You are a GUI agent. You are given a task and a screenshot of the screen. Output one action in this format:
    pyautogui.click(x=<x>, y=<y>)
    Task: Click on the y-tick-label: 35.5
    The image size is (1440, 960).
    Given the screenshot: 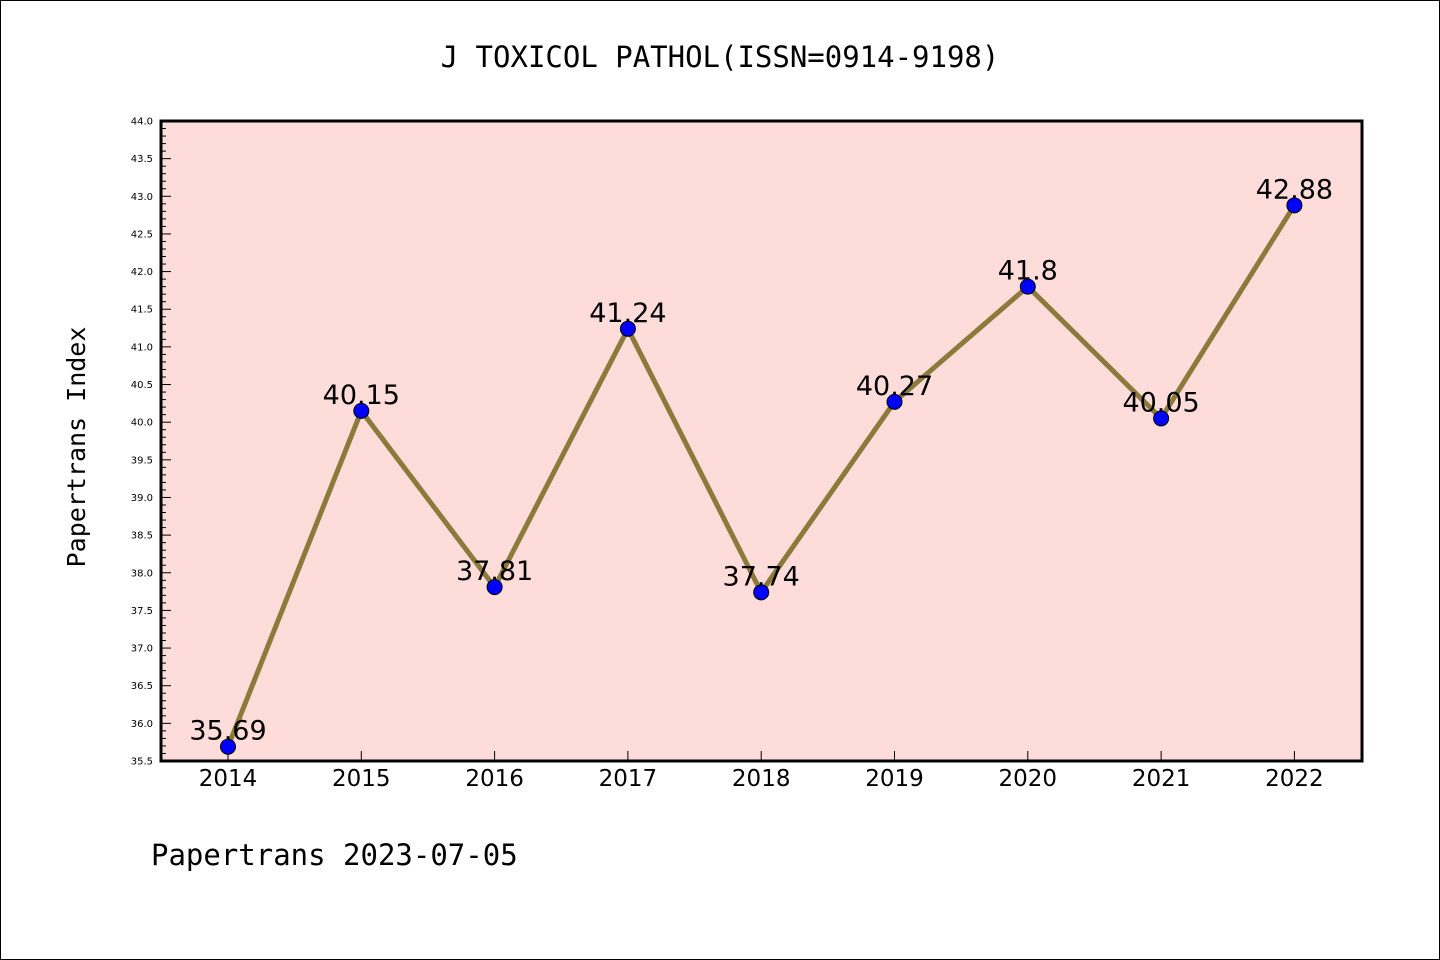 What is the action you would take?
    pyautogui.click(x=142, y=762)
    